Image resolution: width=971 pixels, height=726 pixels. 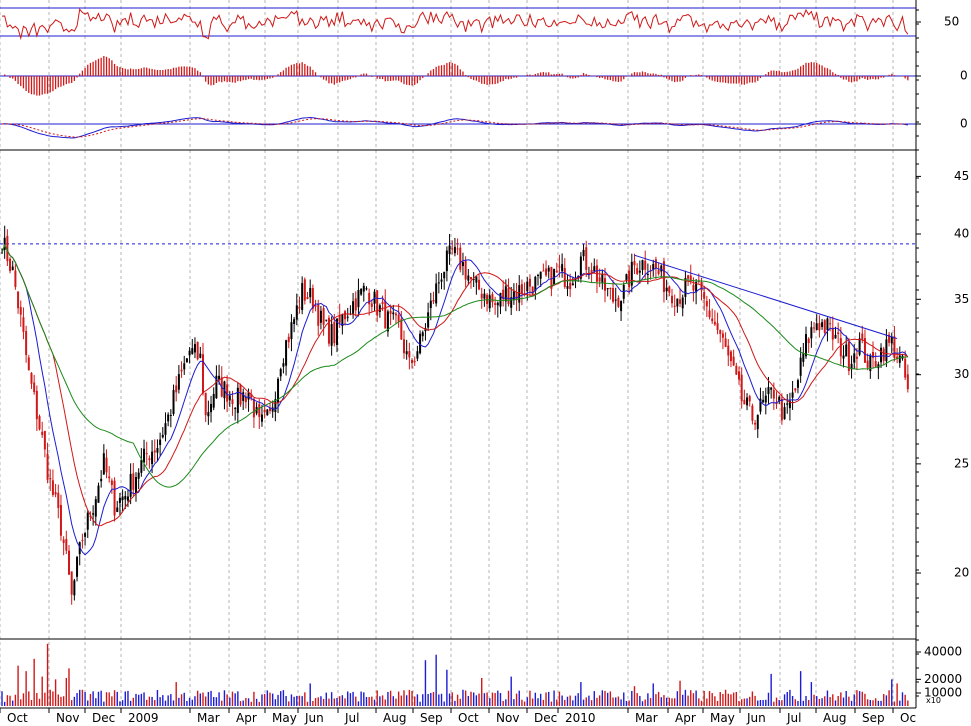 What do you see at coordinates (873, 718) in the screenshot?
I see `month-label: Sep` at bounding box center [873, 718].